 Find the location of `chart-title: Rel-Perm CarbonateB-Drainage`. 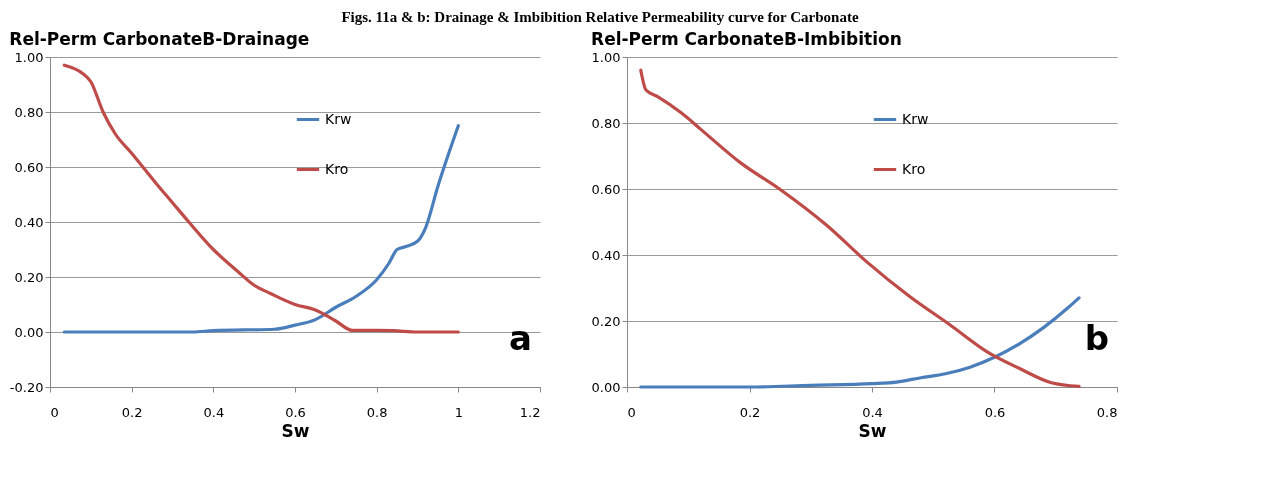

chart-title: Rel-Perm CarbonateB-Drainage is located at coordinates (159, 39).